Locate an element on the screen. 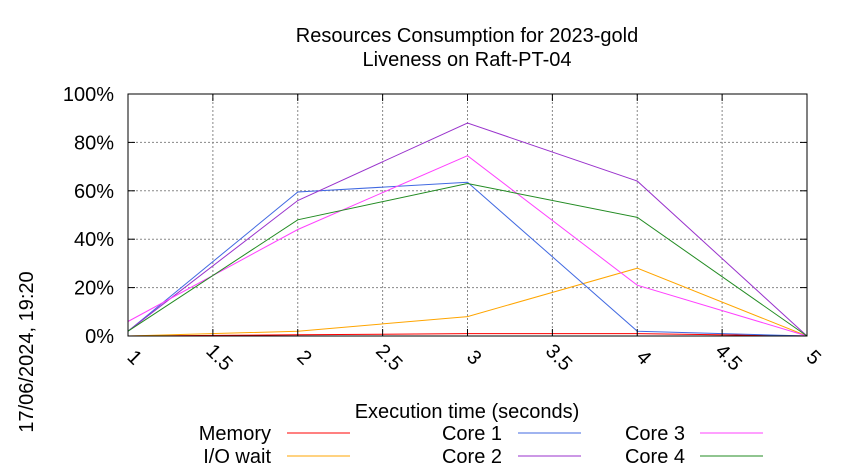 This screenshot has height=475, width=850. x-tick-label: 3 is located at coordinates (473, 357).